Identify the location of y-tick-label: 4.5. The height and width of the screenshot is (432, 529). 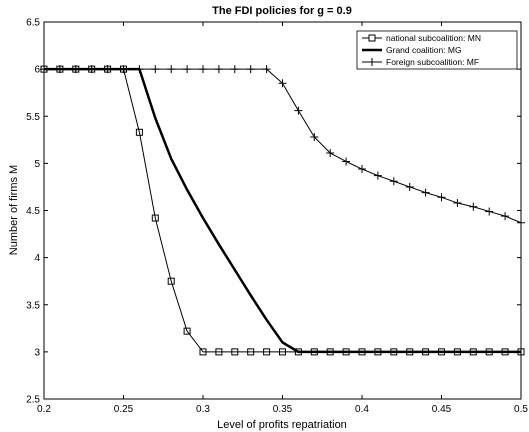
(33, 211).